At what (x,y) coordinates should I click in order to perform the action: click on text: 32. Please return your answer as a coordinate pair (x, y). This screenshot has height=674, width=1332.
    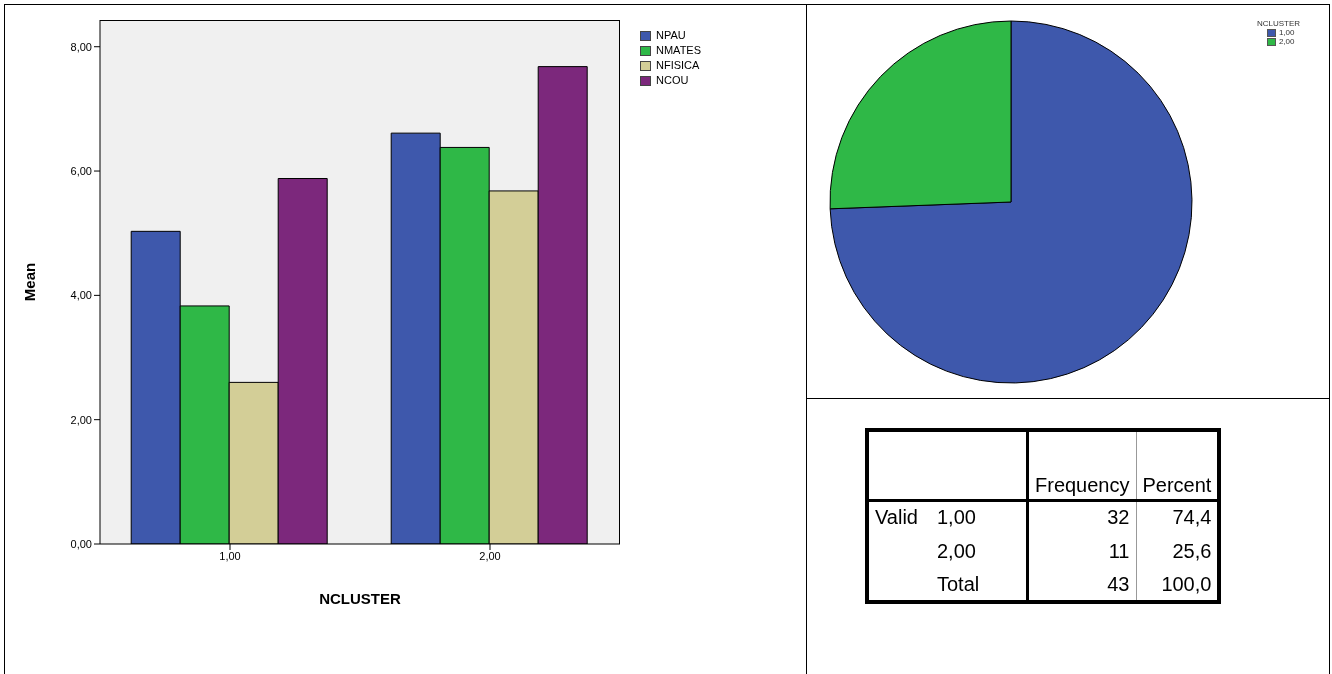
    Looking at the image, I should click on (1118, 518).